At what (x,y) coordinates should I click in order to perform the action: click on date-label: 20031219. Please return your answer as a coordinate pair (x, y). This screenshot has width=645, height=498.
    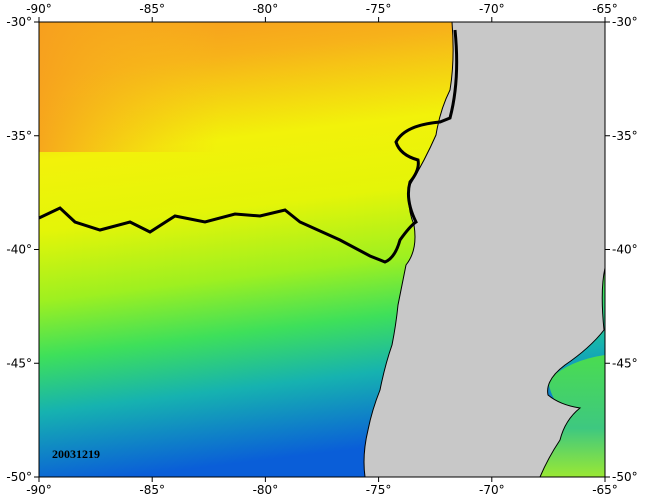
    Looking at the image, I should click on (76, 454).